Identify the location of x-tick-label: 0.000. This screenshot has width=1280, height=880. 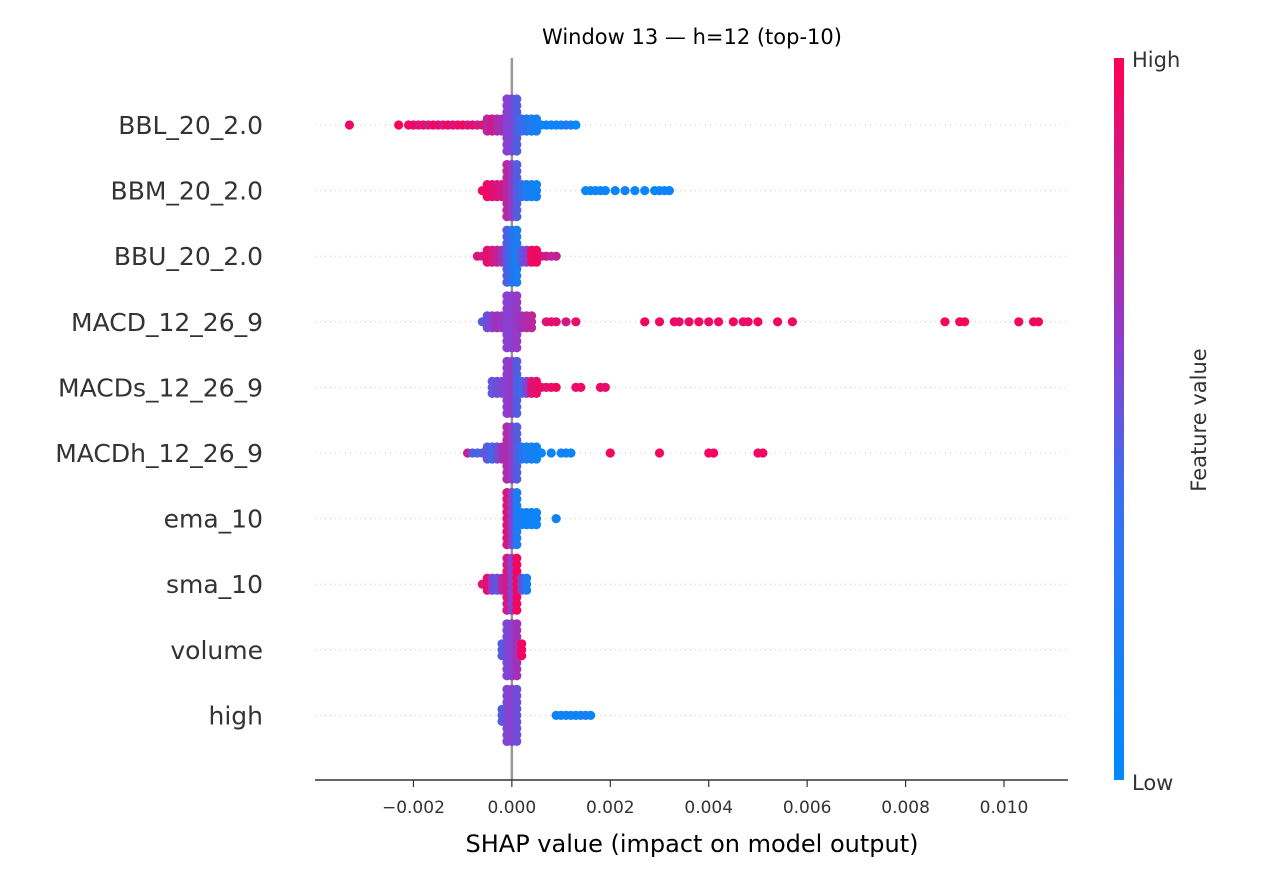
(512, 808).